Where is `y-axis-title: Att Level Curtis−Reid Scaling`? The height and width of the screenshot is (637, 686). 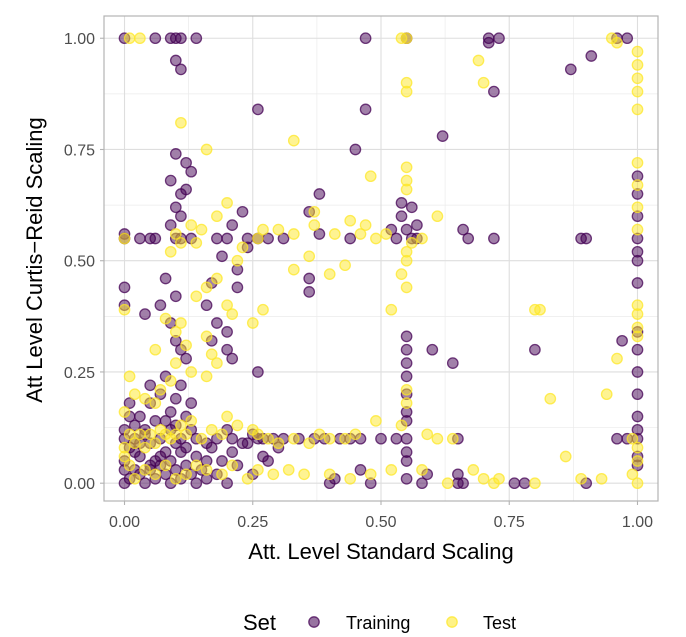 y-axis-title: Att Level Curtis−Reid Scaling is located at coordinates (34, 260).